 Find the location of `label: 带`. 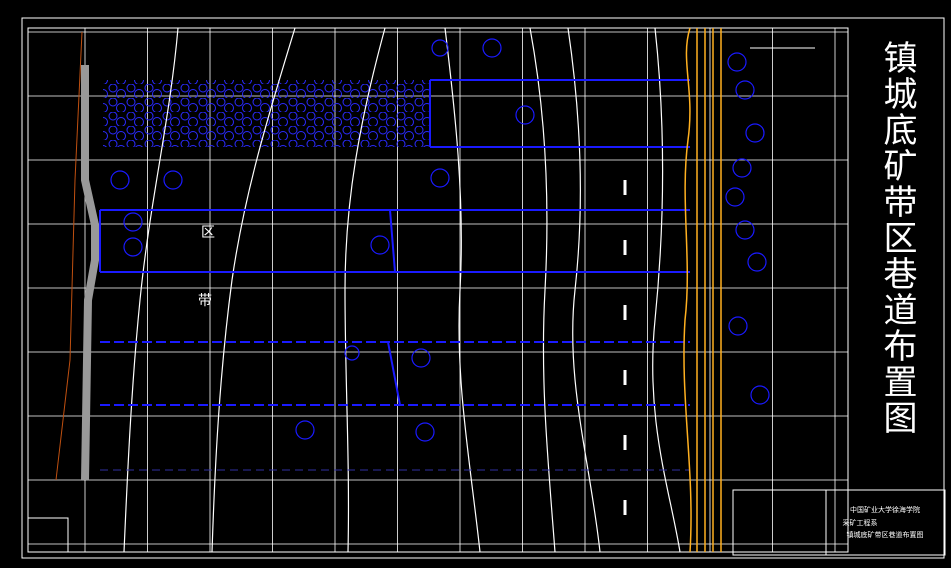

label: 带 is located at coordinates (205, 301).